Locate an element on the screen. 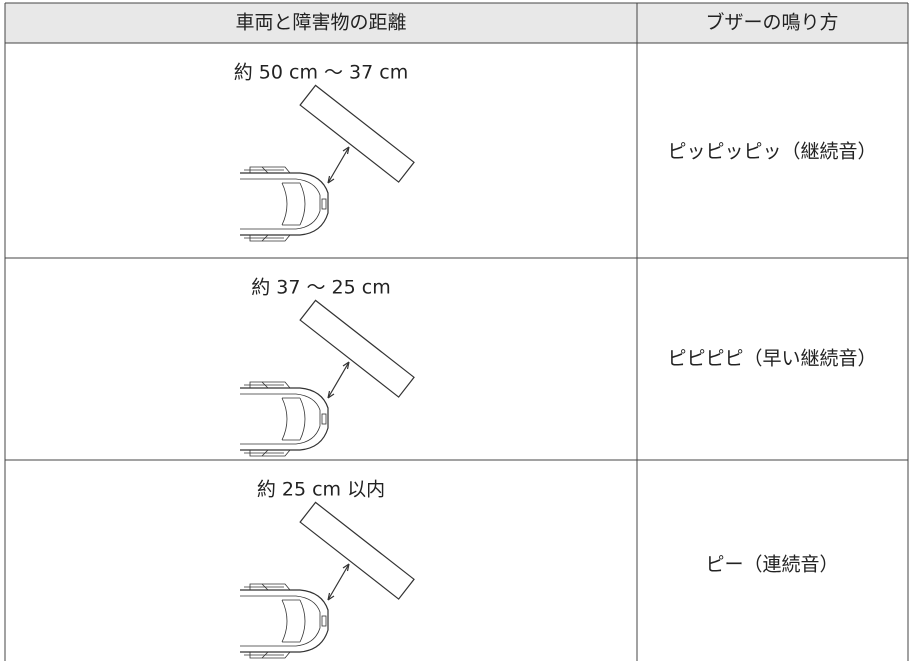 The width and height of the screenshot is (913, 665). distance: 約 25 cm 以内 is located at coordinates (321, 490).